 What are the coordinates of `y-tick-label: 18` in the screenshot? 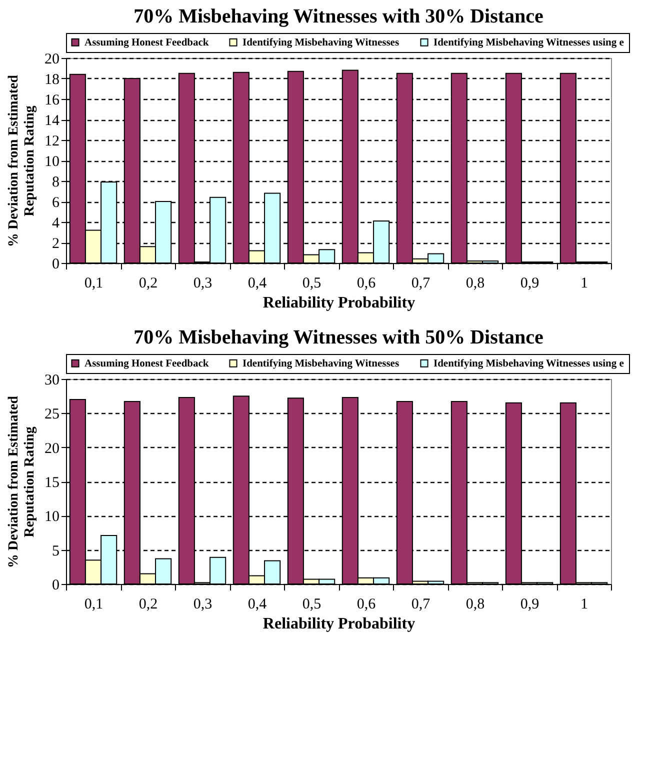 It's located at (52, 80).